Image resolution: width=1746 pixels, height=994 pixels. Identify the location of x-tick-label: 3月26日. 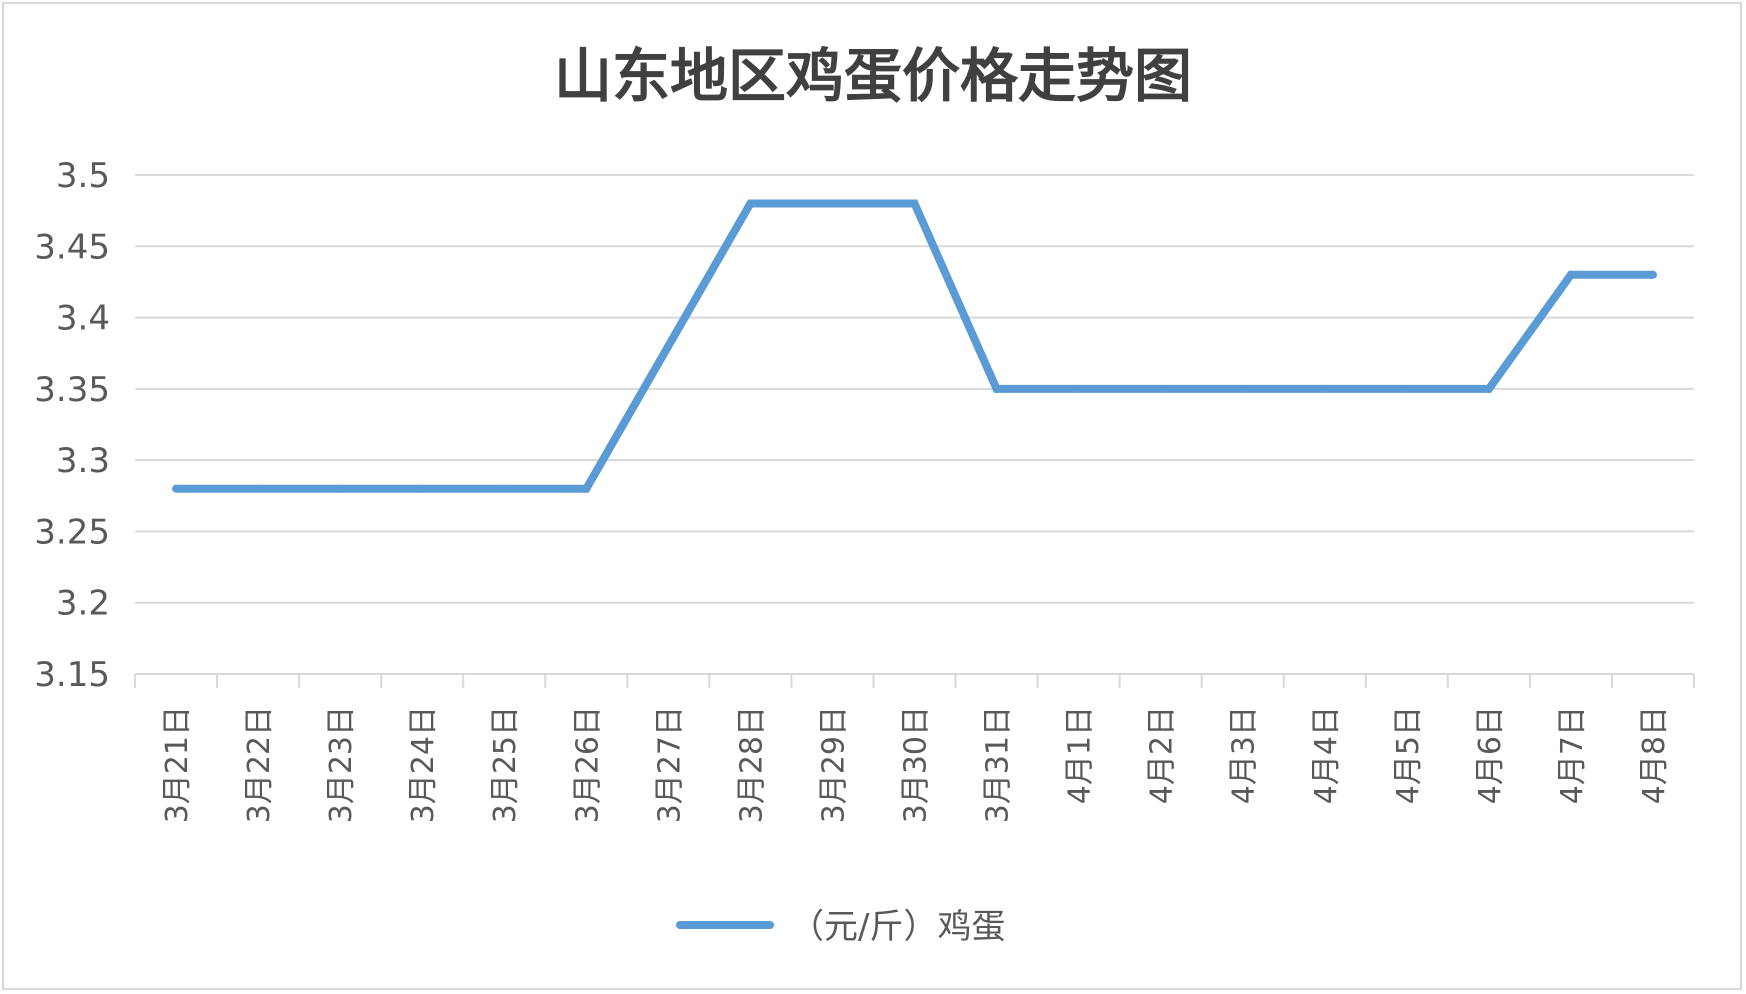
(587, 764).